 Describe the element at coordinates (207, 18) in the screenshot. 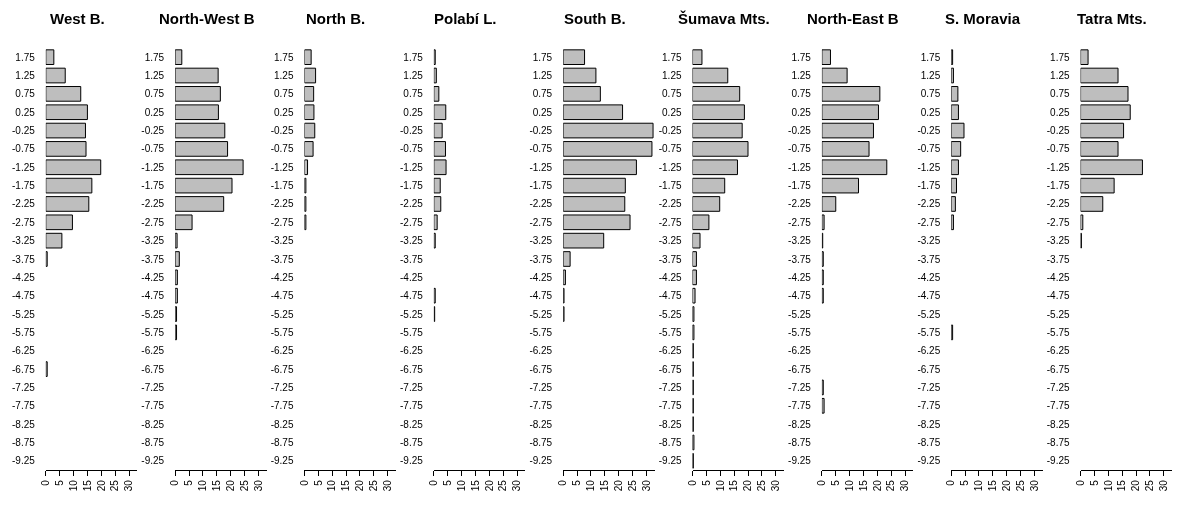

I see `chart-title: North-West B` at that location.